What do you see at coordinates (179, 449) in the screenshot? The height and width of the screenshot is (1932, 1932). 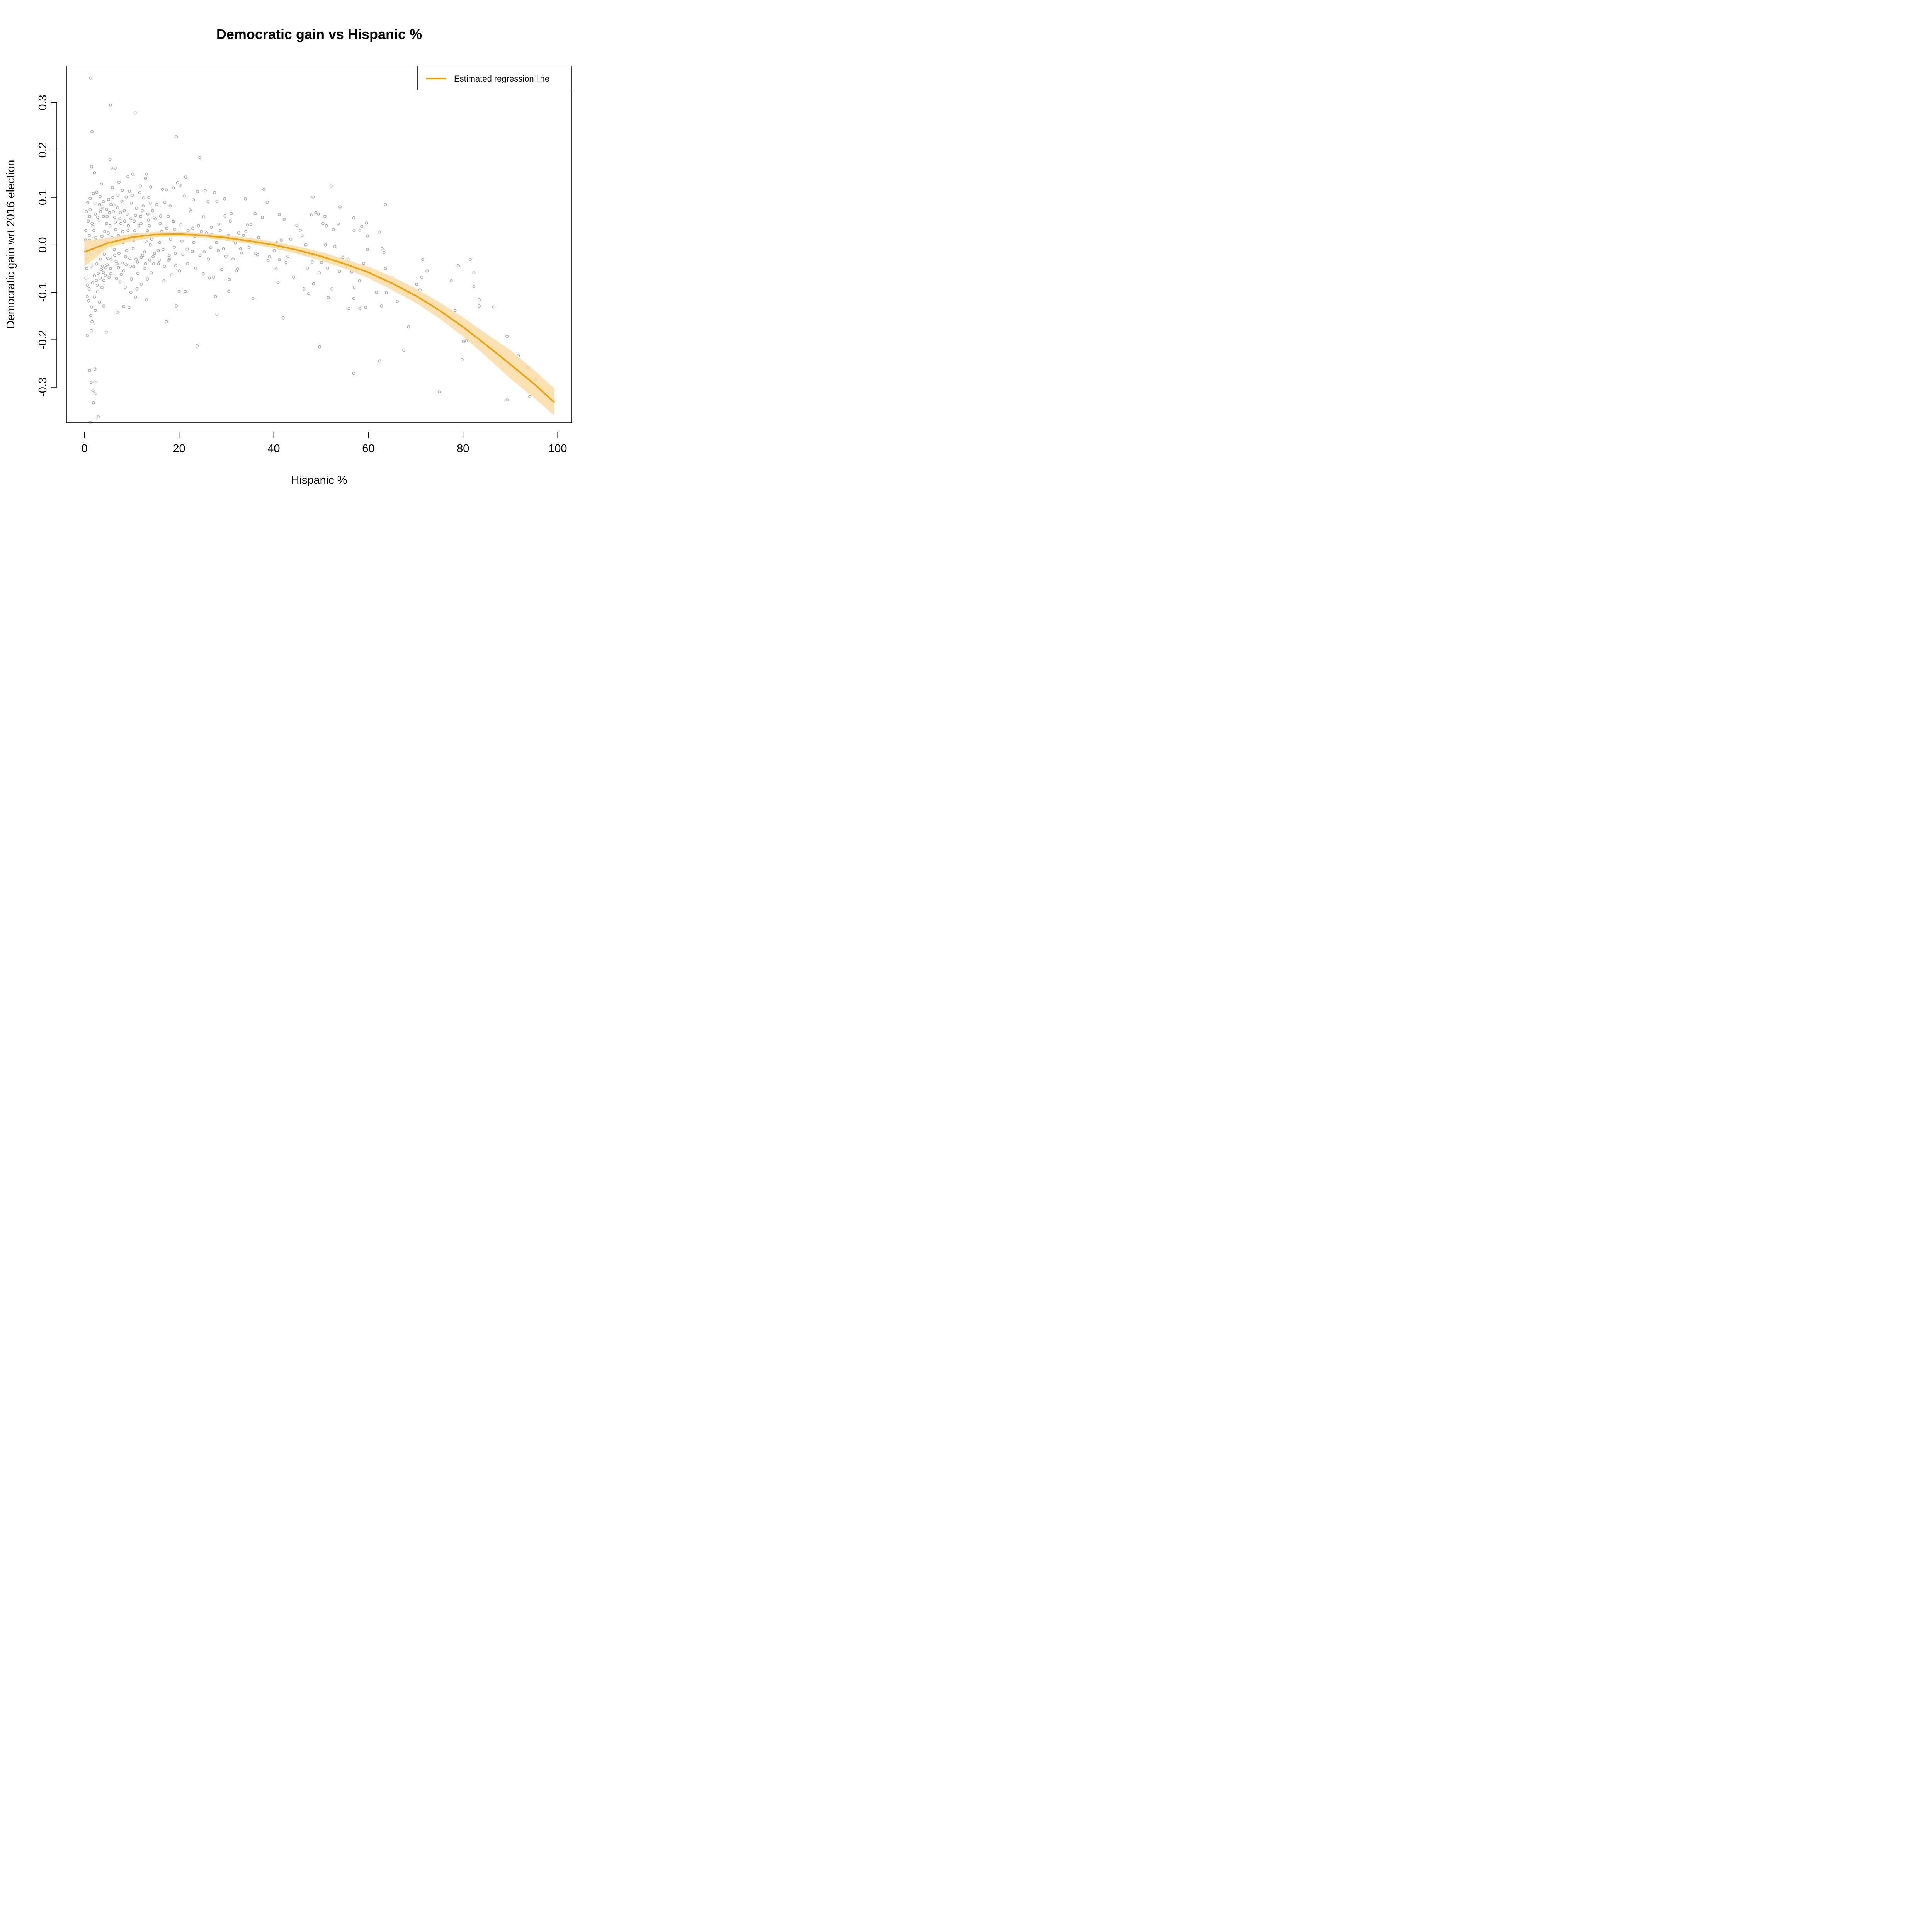 I see `x-tick-label: 20` at bounding box center [179, 449].